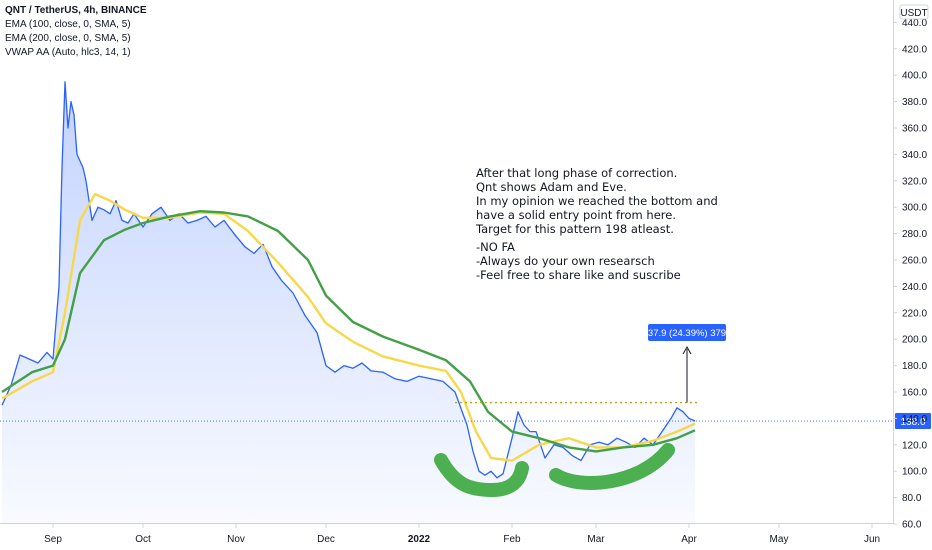  What do you see at coordinates (914, 234) in the screenshot?
I see `y-tick-label: 280.0` at bounding box center [914, 234].